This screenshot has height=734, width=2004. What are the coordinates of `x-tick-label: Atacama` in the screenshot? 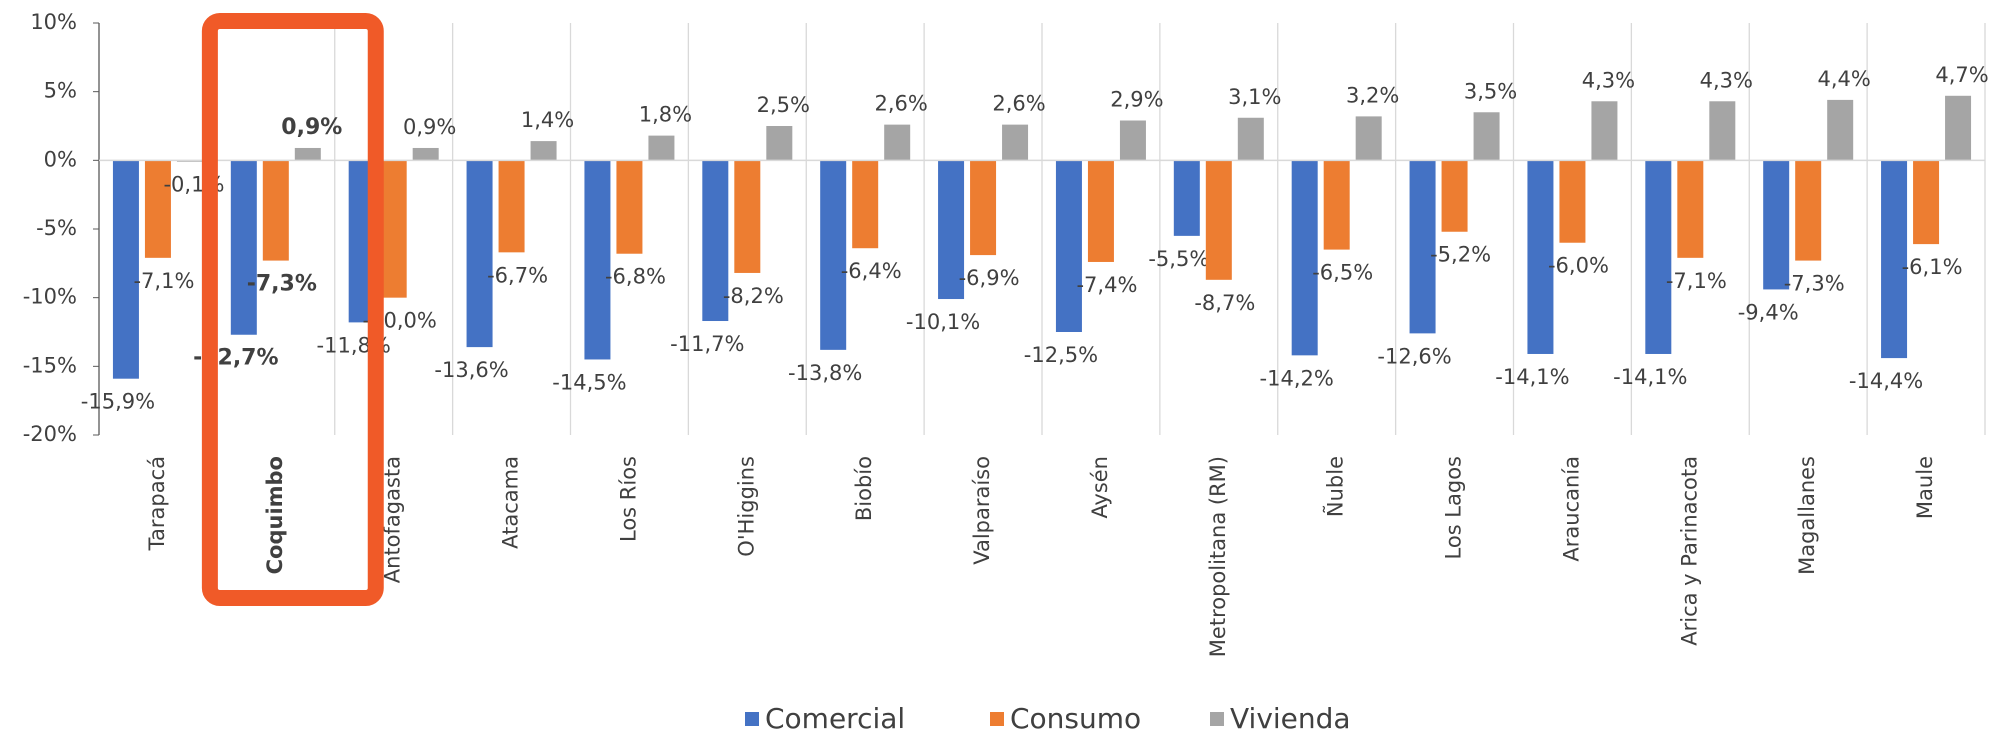 It's located at (511, 502).